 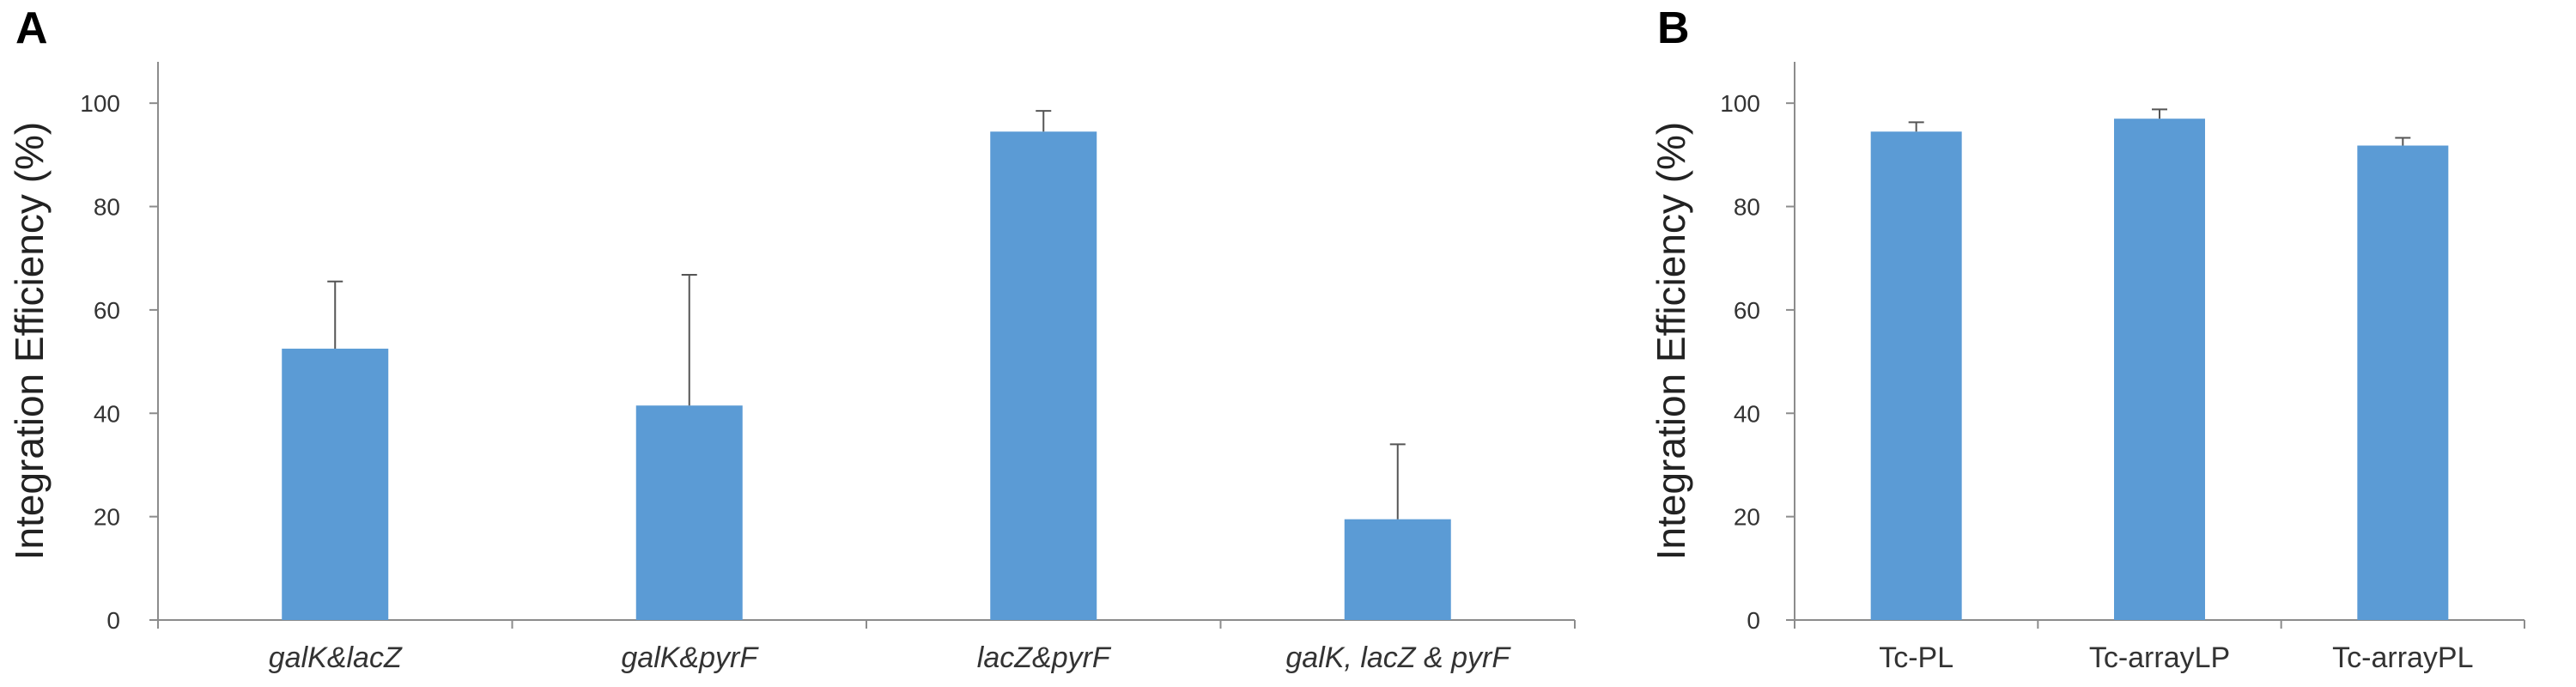 What do you see at coordinates (32, 28) in the screenshot?
I see `panel-letter-a: A` at bounding box center [32, 28].